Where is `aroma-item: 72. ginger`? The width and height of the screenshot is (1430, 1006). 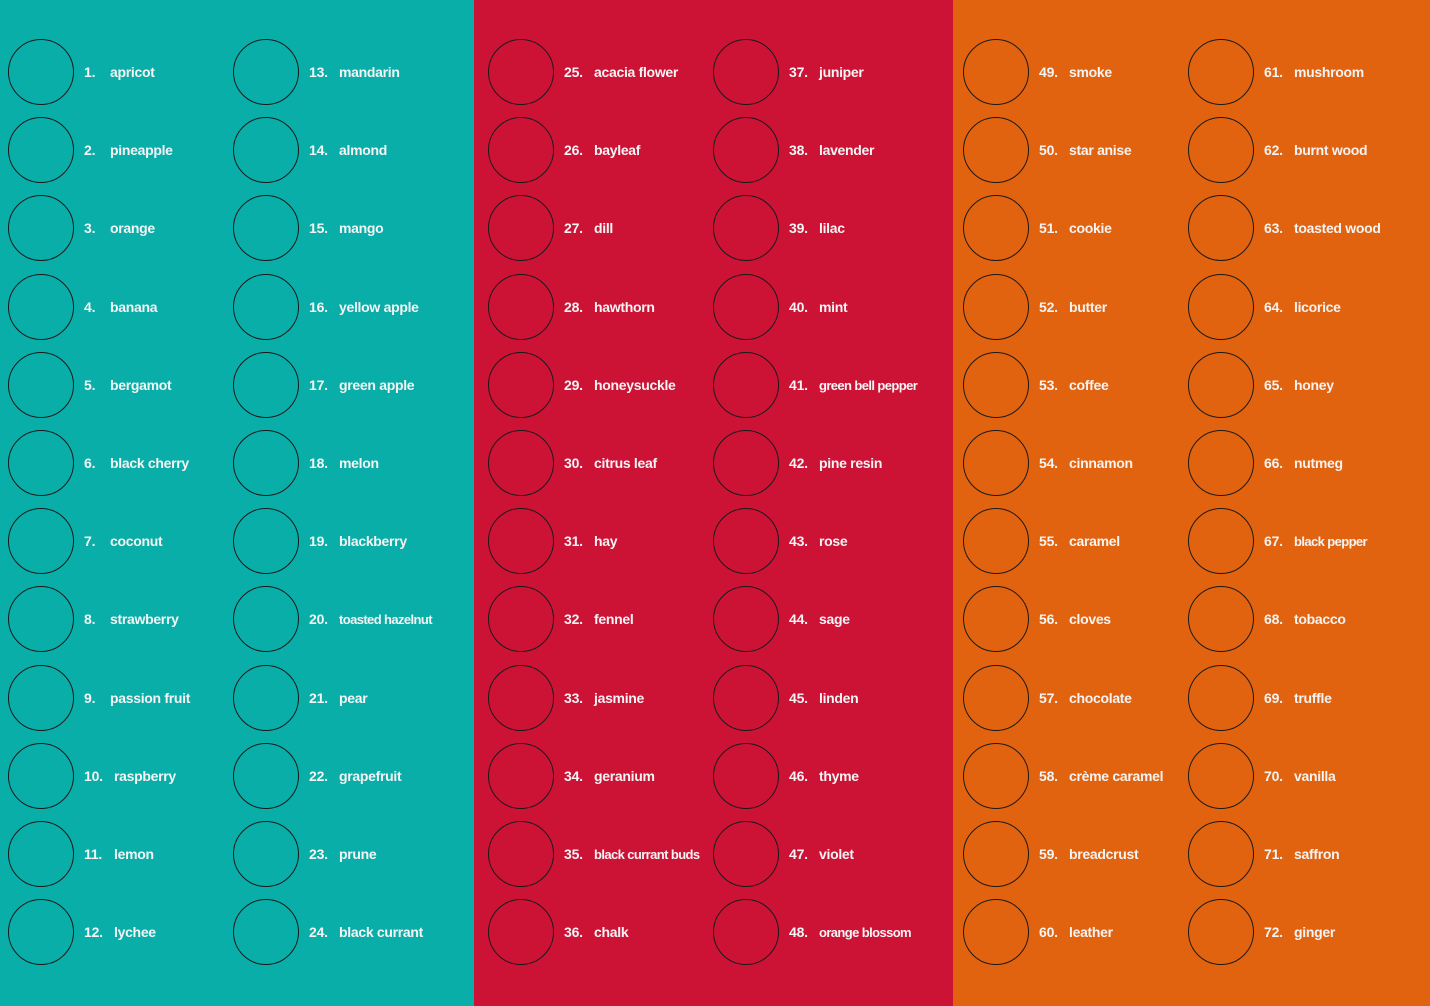 aroma-item: 72. ginger is located at coordinates (1261, 932).